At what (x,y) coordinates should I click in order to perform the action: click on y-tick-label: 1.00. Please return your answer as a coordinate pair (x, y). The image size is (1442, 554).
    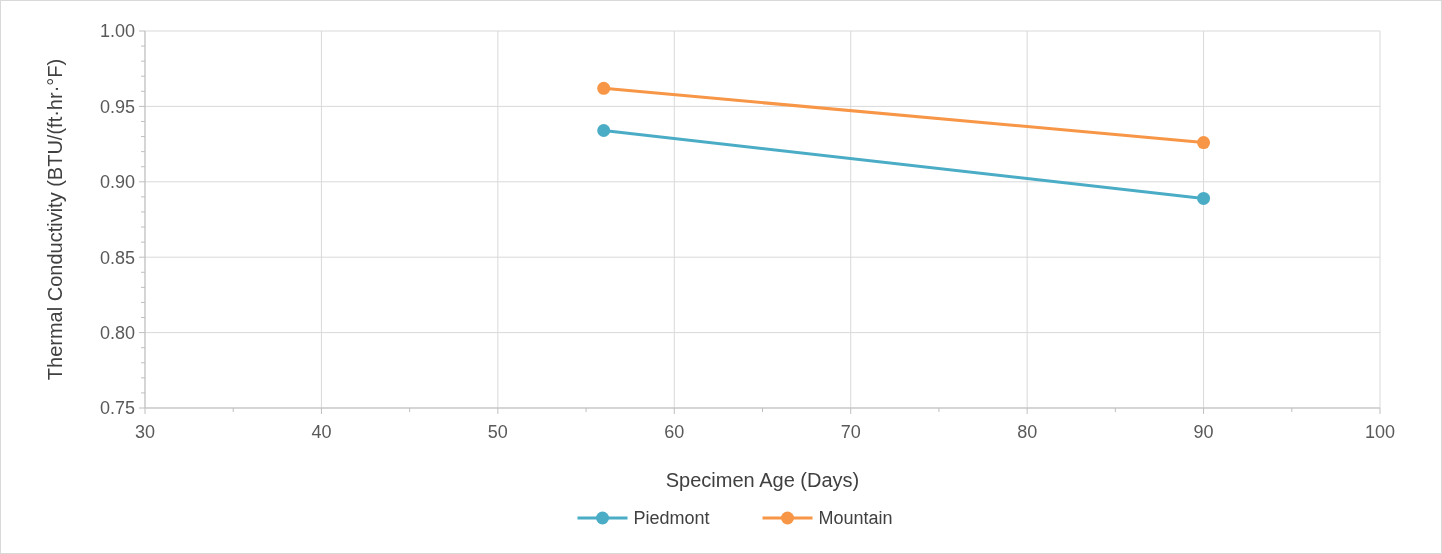
    Looking at the image, I should click on (117, 31).